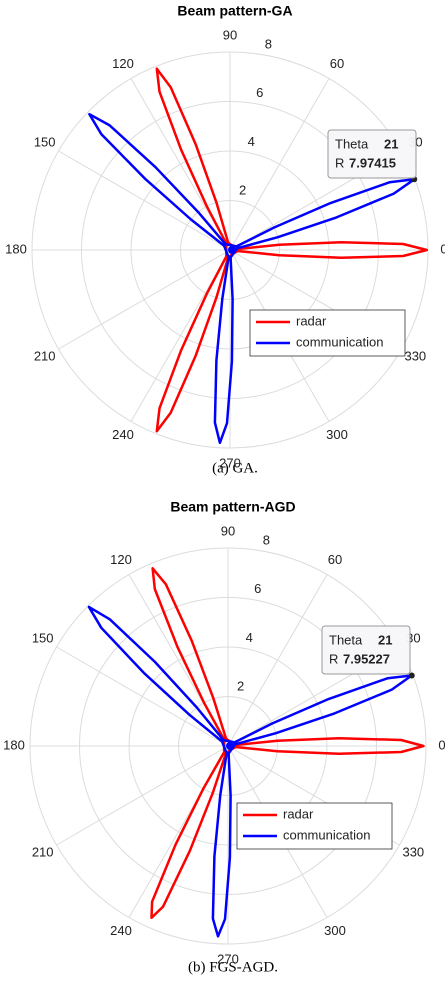 The height and width of the screenshot is (985, 445). I want to click on chart-title: Beam pattern-AGD, so click(232, 507).